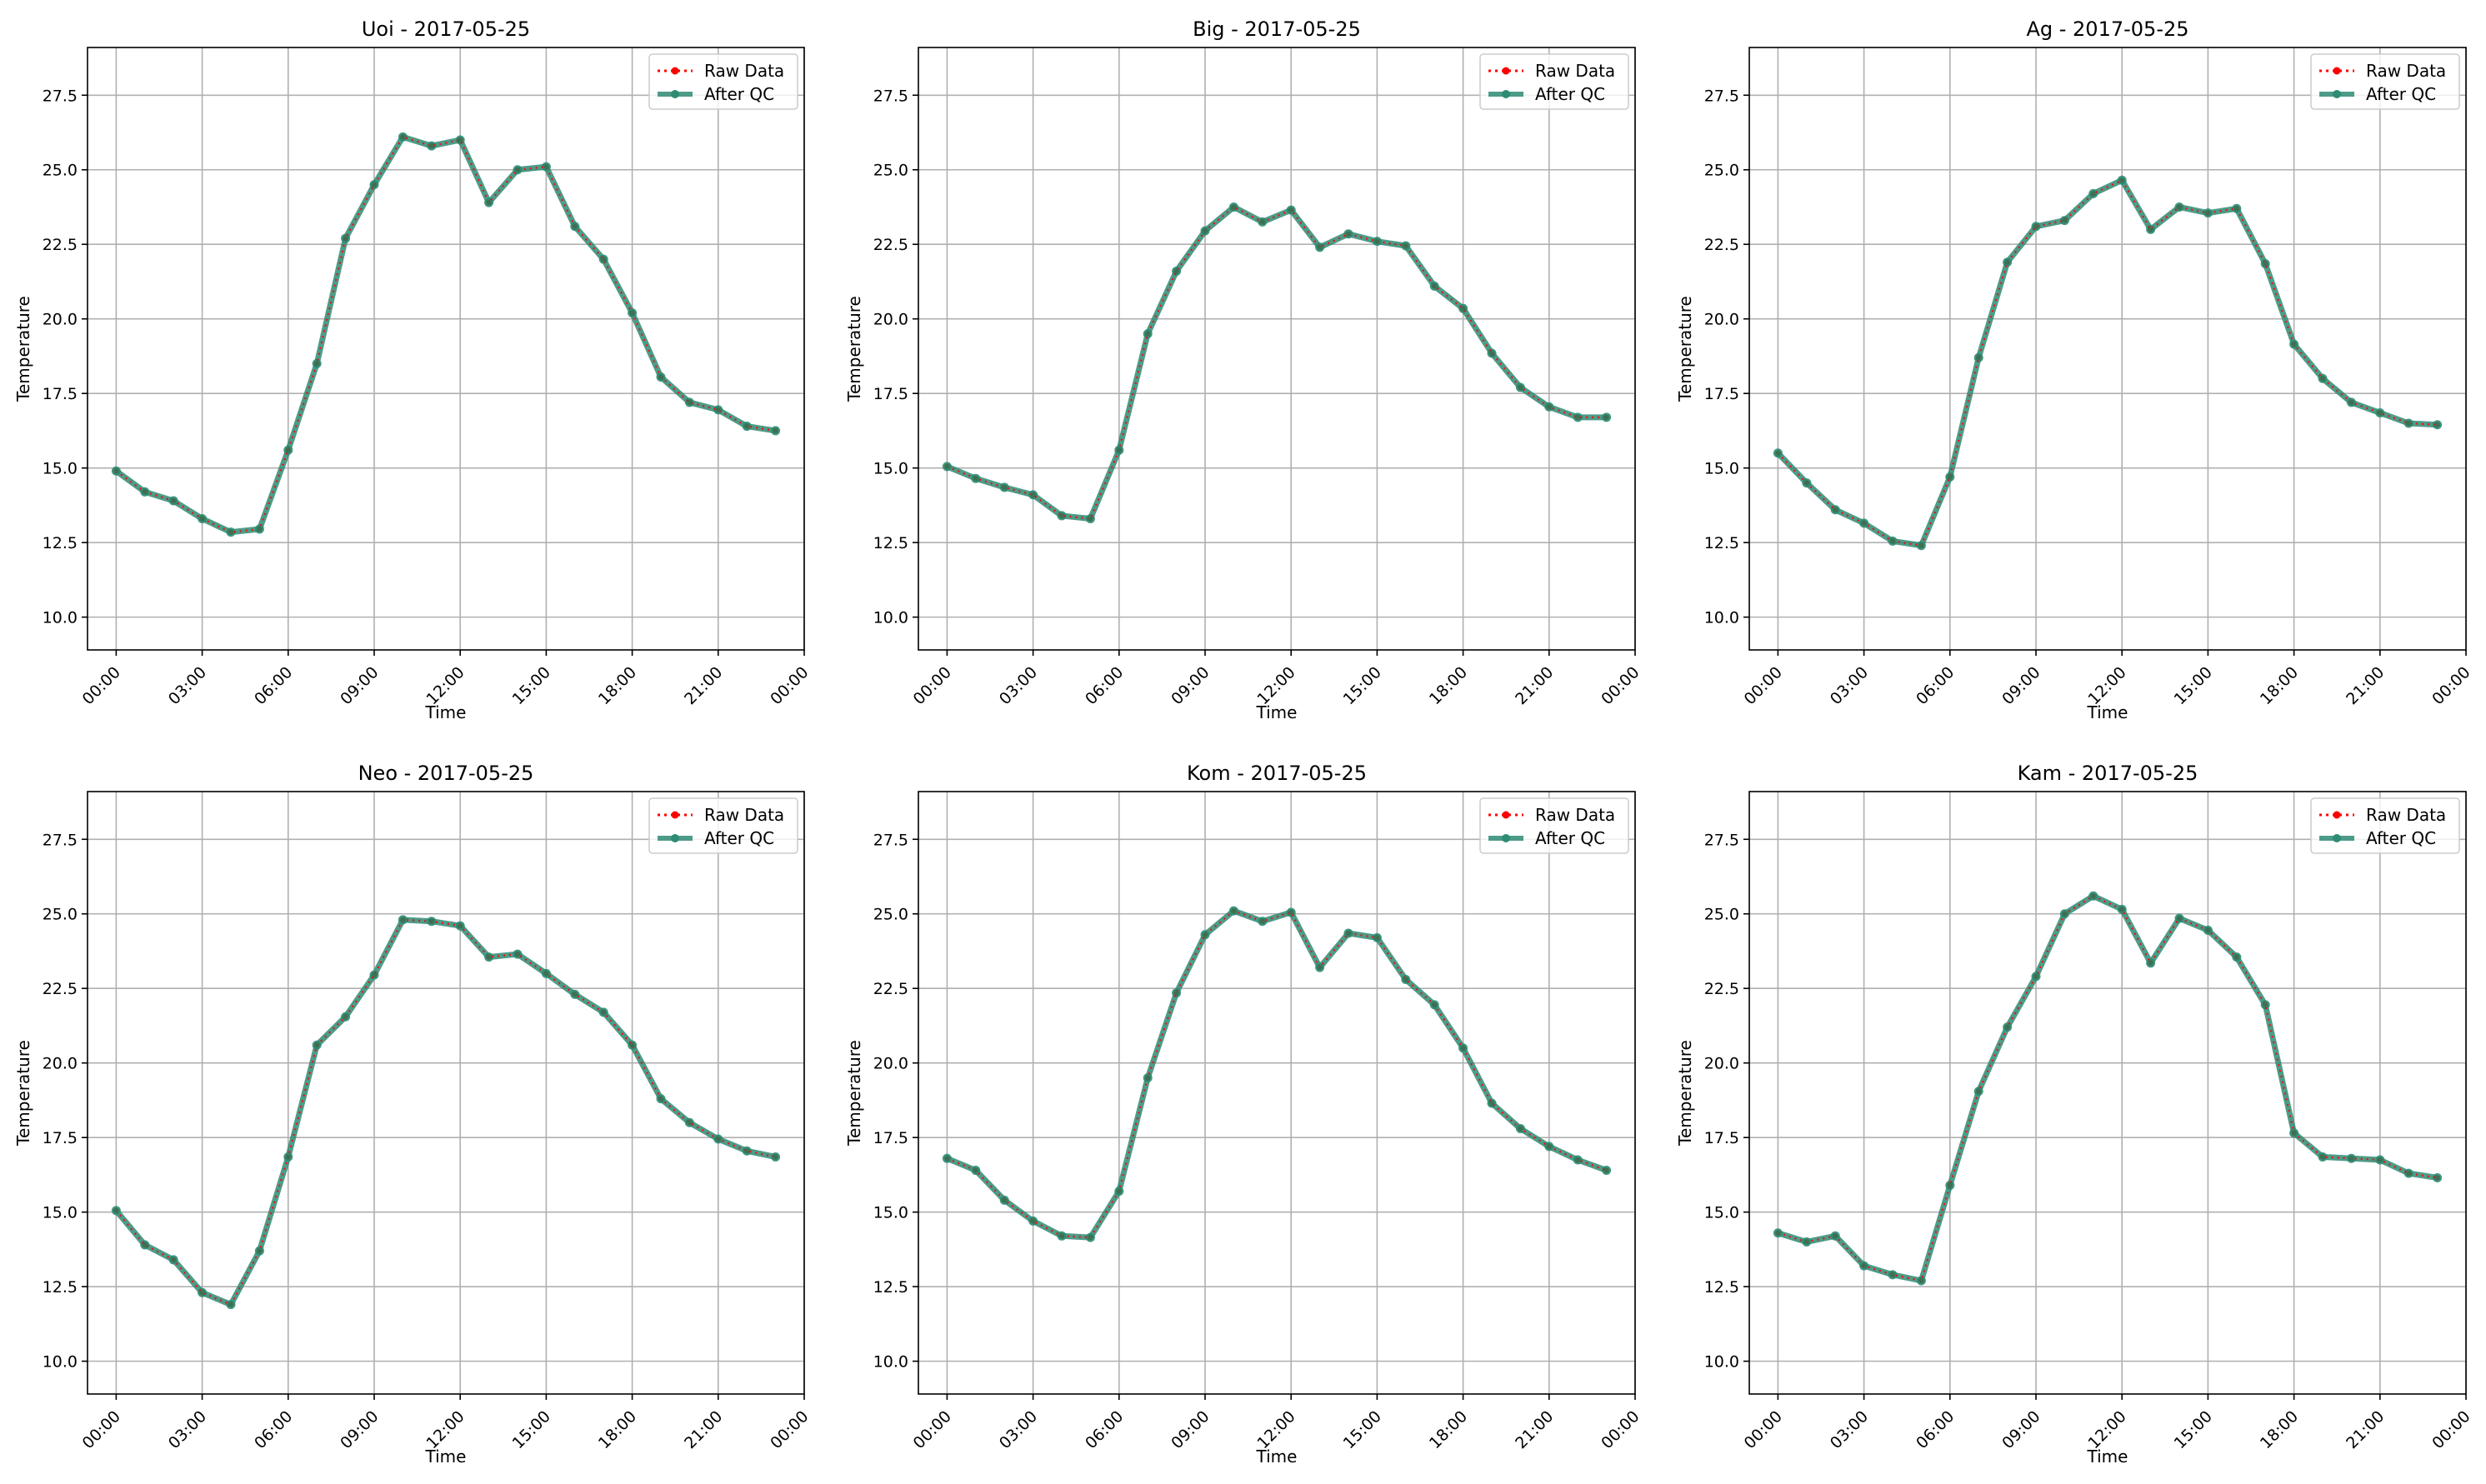 Image resolution: width=2486 pixels, height=1484 pixels. I want to click on y-tick-label: 15.0, so click(1721, 469).